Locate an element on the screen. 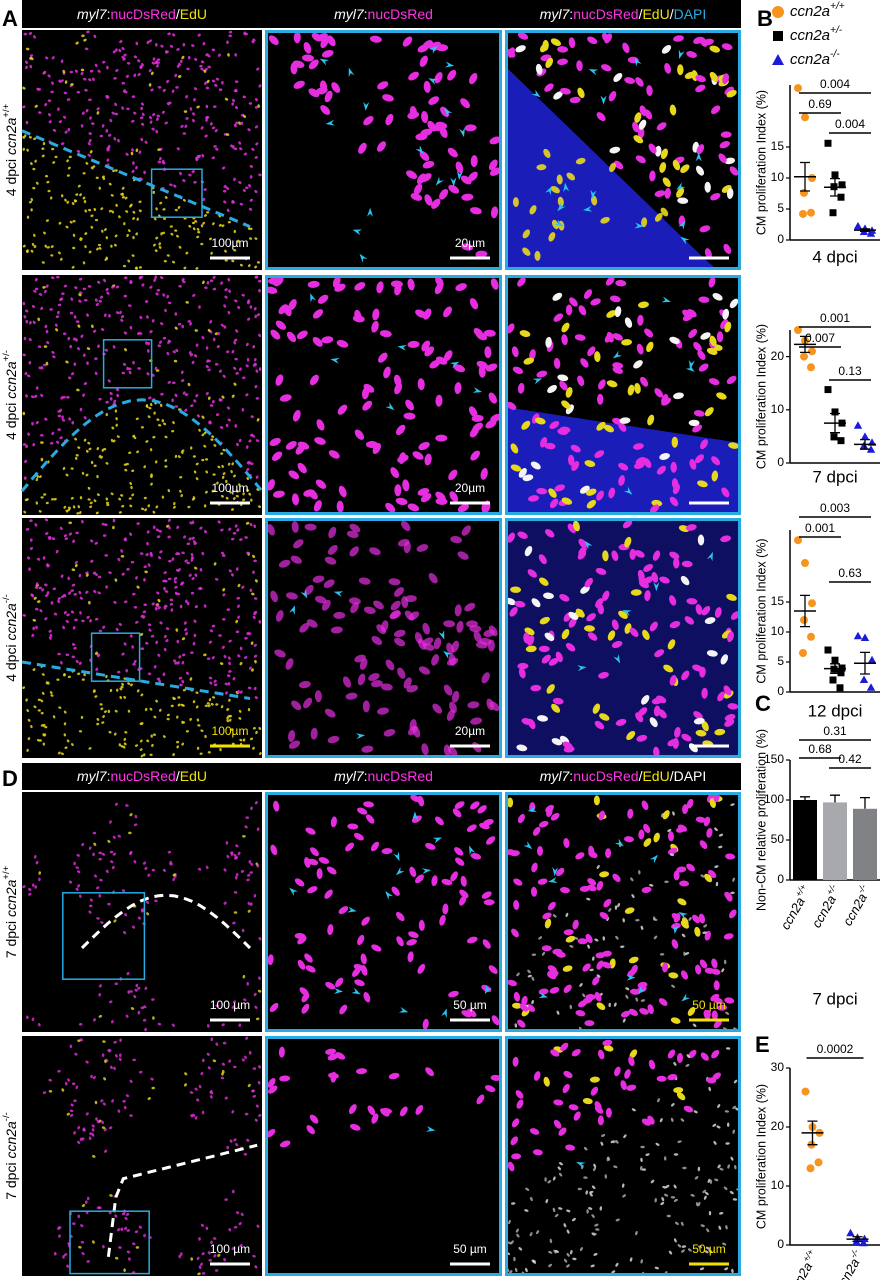 This screenshot has width=890, height=1280. p-value: 0.13 is located at coordinates (850, 371).